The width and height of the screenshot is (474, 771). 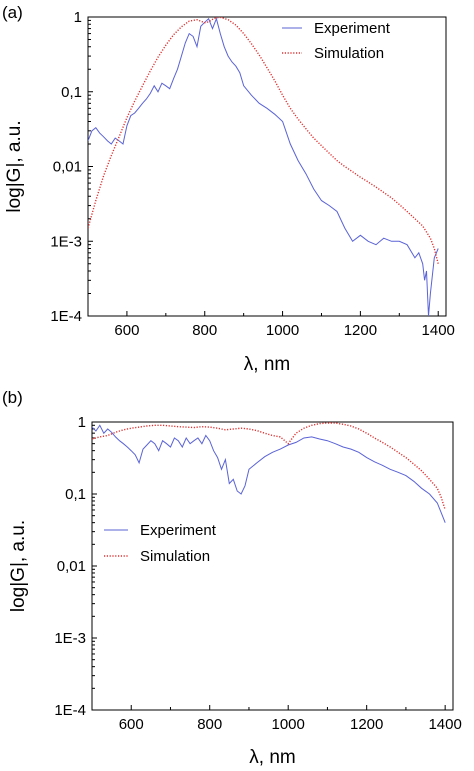 What do you see at coordinates (269, 466) in the screenshot?
I see `series-line-simulation` at bounding box center [269, 466].